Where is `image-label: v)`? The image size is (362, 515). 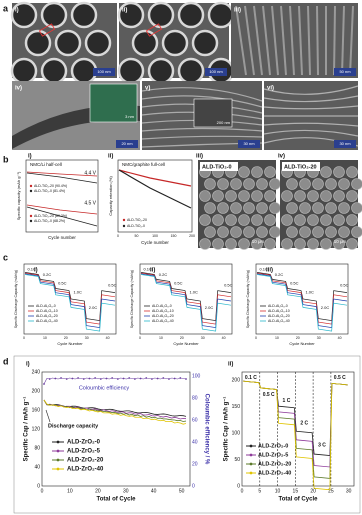
image-label: v) is located at coordinates (147, 89).